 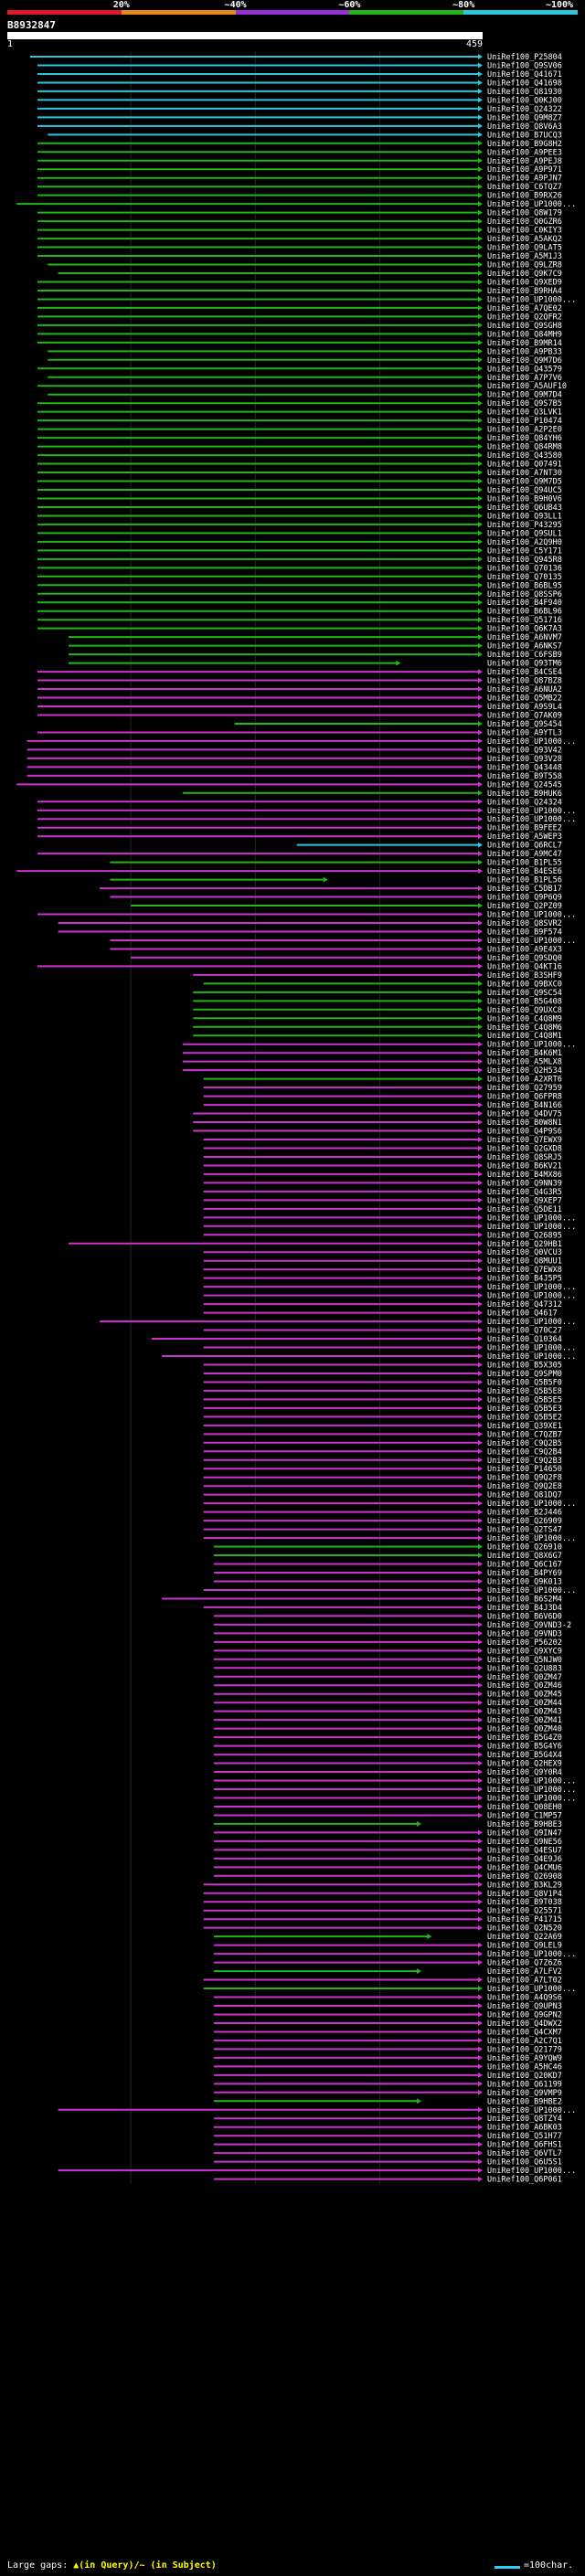 What do you see at coordinates (524, 1616) in the screenshot?
I see `hit-label: UniRef100_B6V6D0` at bounding box center [524, 1616].